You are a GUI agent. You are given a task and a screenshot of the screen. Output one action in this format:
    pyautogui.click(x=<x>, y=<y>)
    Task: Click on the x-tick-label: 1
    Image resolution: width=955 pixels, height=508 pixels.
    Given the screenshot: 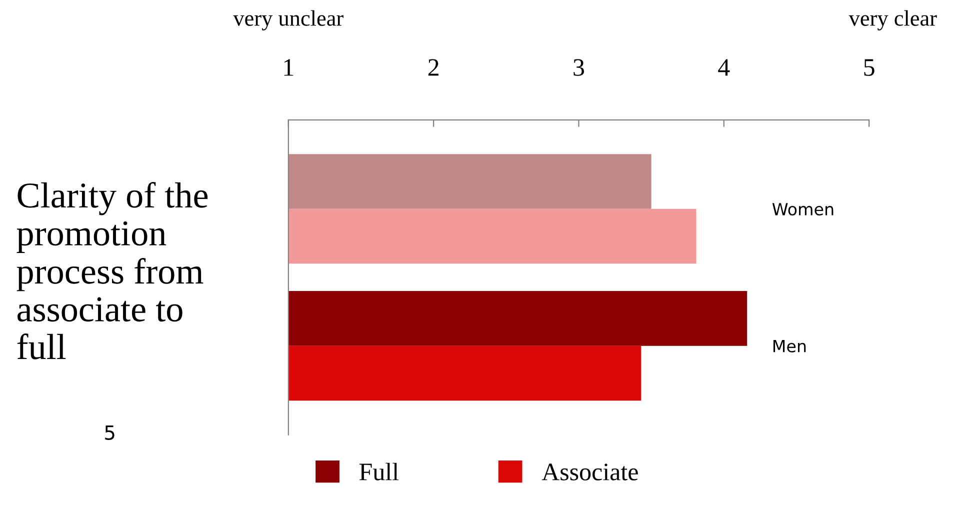 What is the action you would take?
    pyautogui.click(x=289, y=67)
    